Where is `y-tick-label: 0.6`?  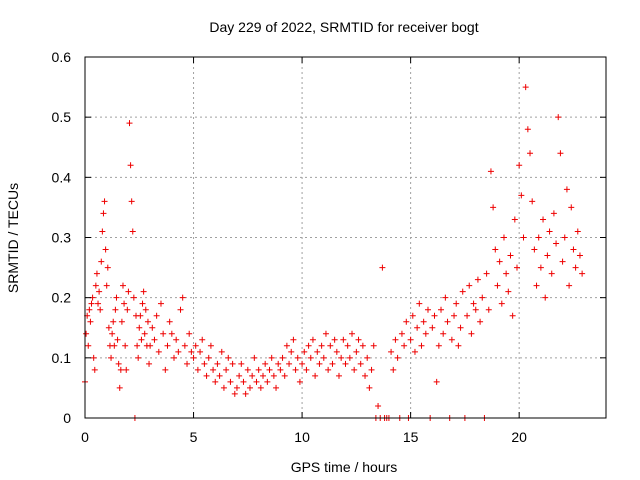 y-tick-label: 0.6 is located at coordinates (62, 57).